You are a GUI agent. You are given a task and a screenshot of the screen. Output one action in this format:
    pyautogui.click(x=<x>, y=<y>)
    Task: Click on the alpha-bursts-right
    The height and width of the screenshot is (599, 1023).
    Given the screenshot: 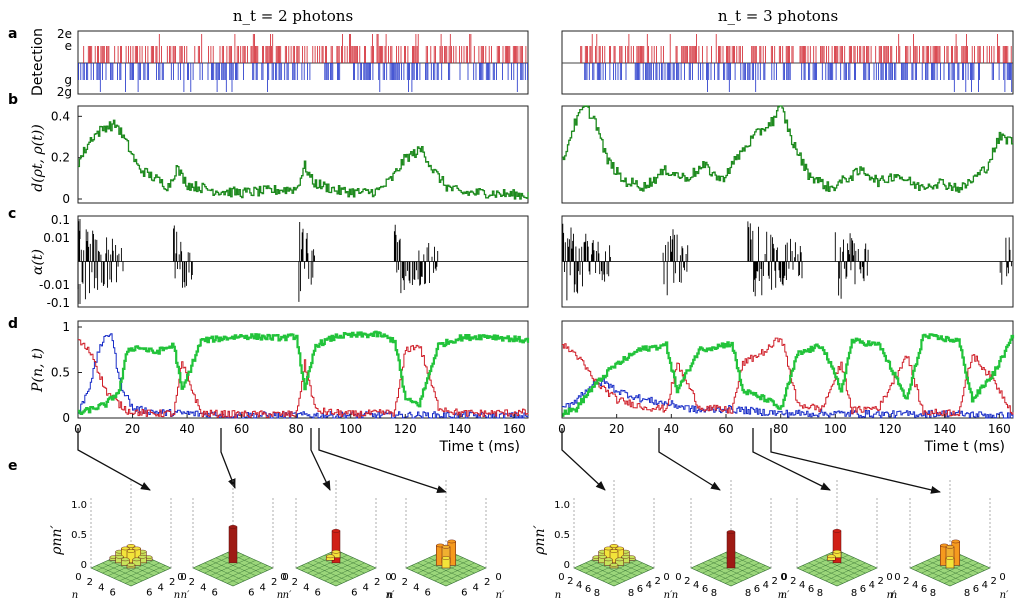 What is the action you would take?
    pyautogui.click(x=787, y=261)
    